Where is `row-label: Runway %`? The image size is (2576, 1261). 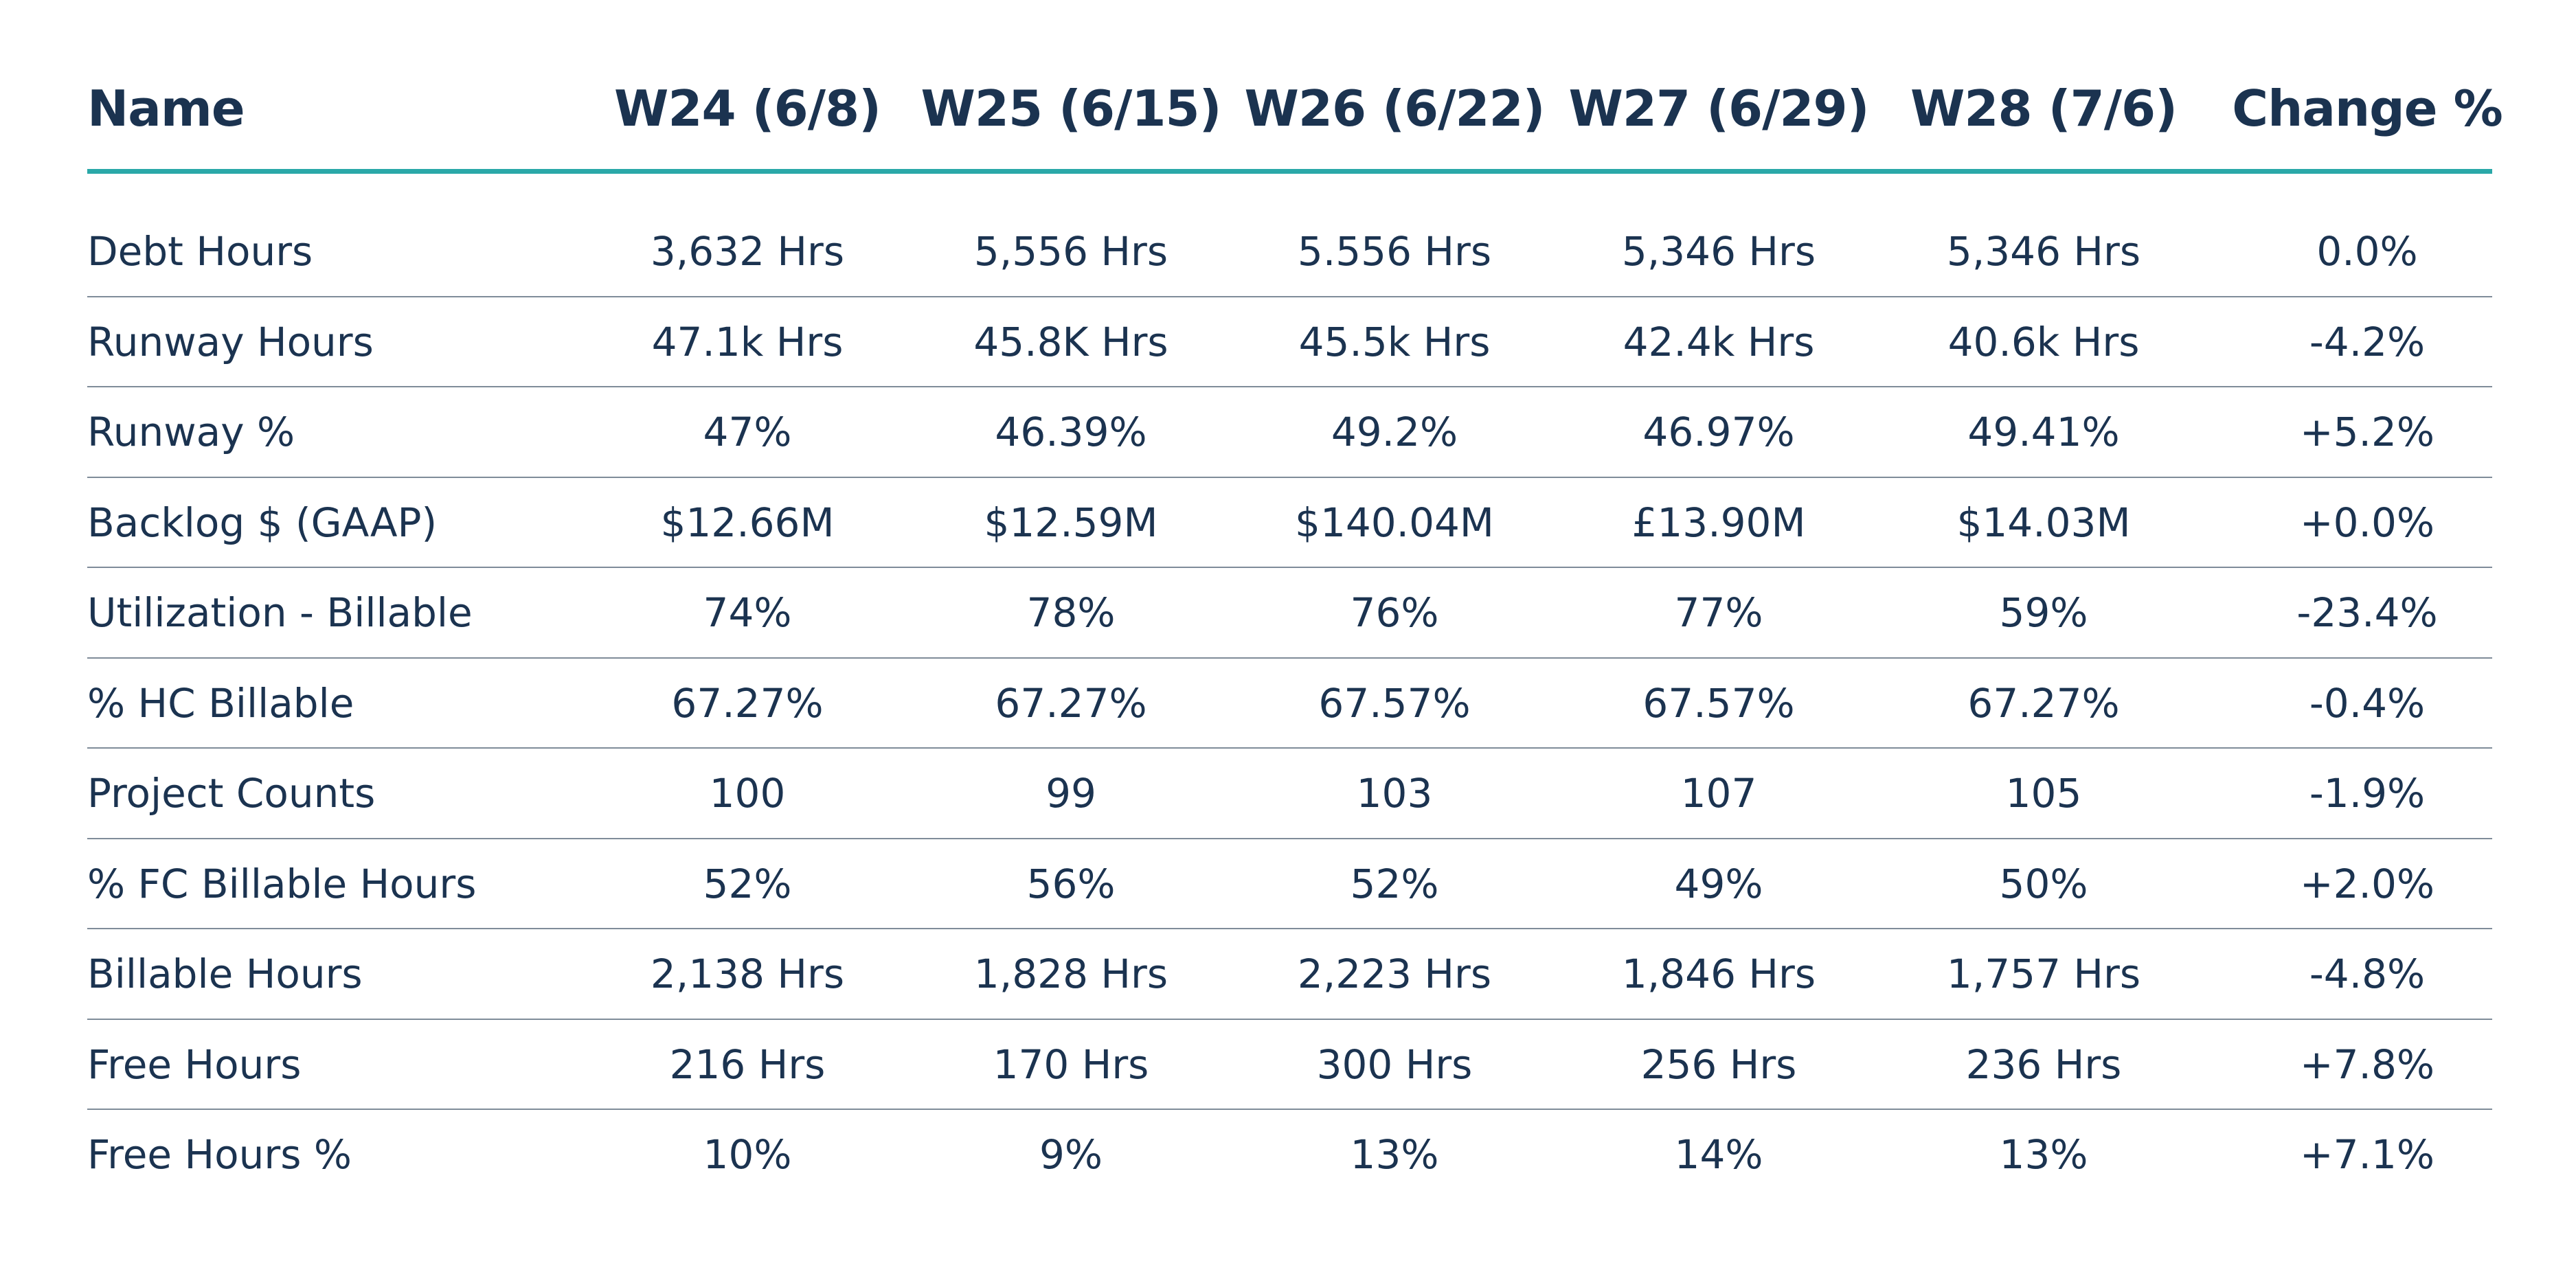 row-label: Runway % is located at coordinates (191, 432).